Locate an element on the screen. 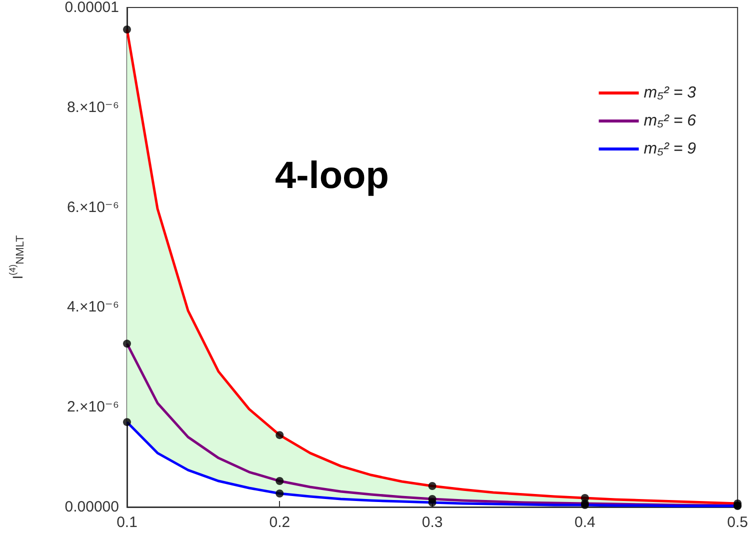  legend-label: m₅² = 6 is located at coordinates (670, 121).